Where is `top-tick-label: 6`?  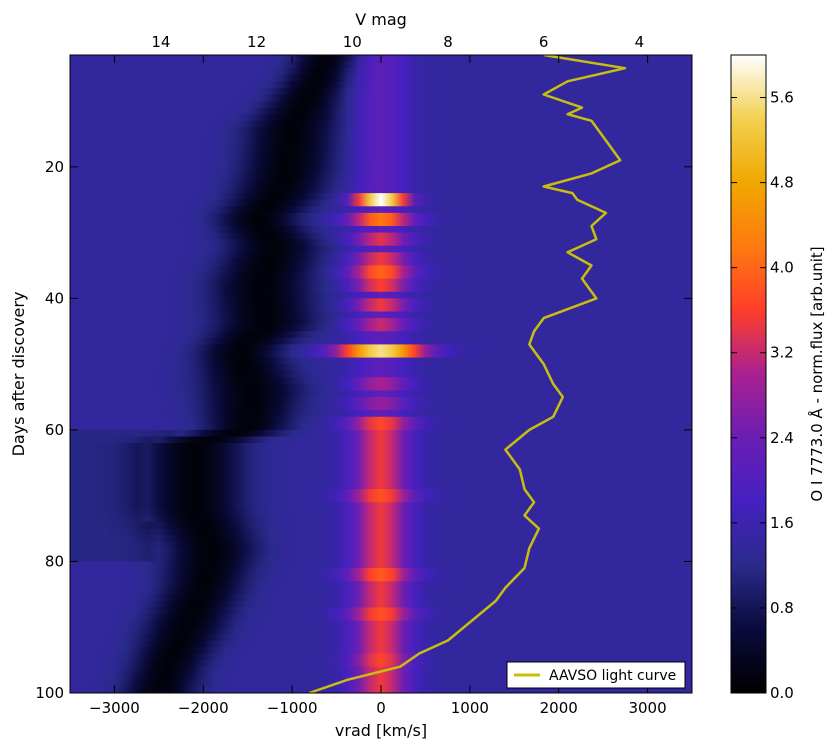 top-tick-label: 6 is located at coordinates (544, 42).